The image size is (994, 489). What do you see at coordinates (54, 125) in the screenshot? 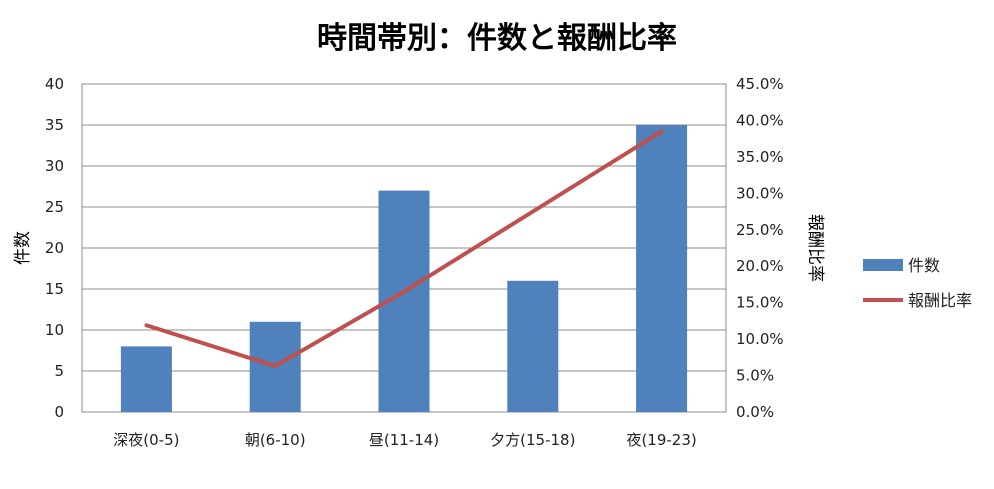
I see `y-tick-label: 35` at bounding box center [54, 125].